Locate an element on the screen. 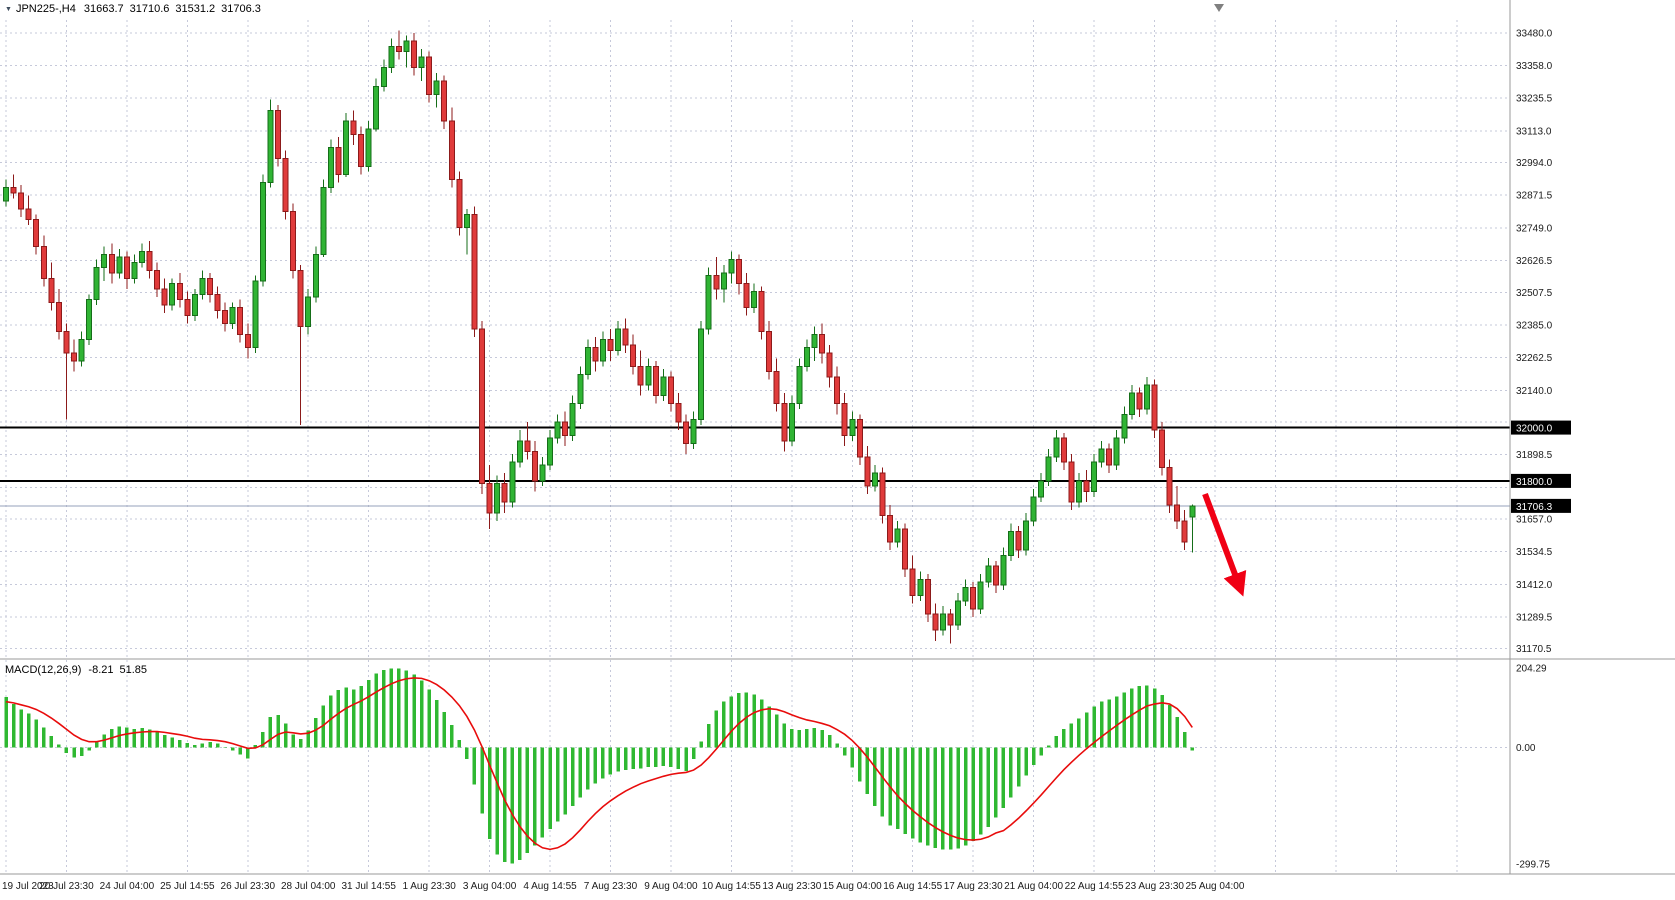  svg-text: 31898.5 is located at coordinates (1534, 455).